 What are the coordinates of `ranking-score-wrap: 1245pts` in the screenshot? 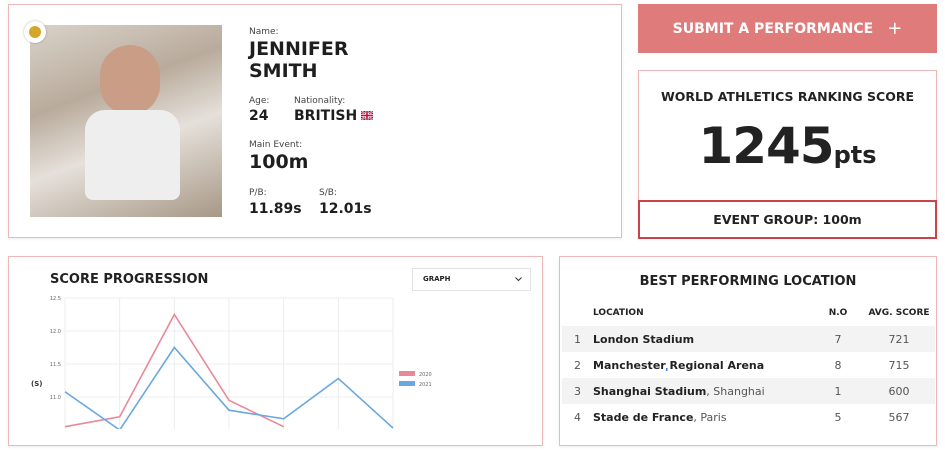 It's located at (787, 146).